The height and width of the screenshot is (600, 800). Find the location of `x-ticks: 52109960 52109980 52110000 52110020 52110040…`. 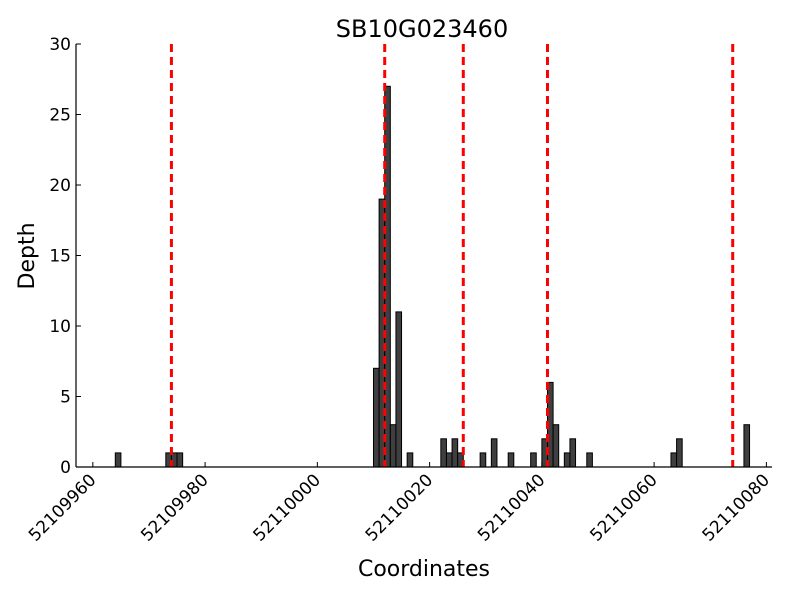

x-ticks: 52109960 52109980 52110000 52110020 52110040… is located at coordinates (399, 504).